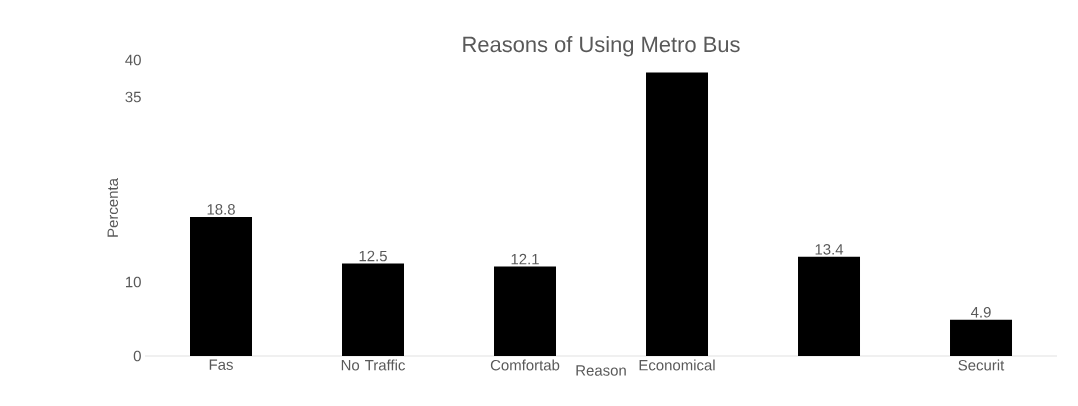 The height and width of the screenshot is (406, 1078). What do you see at coordinates (980, 312) in the screenshot?
I see `data-label: 4.9` at bounding box center [980, 312].